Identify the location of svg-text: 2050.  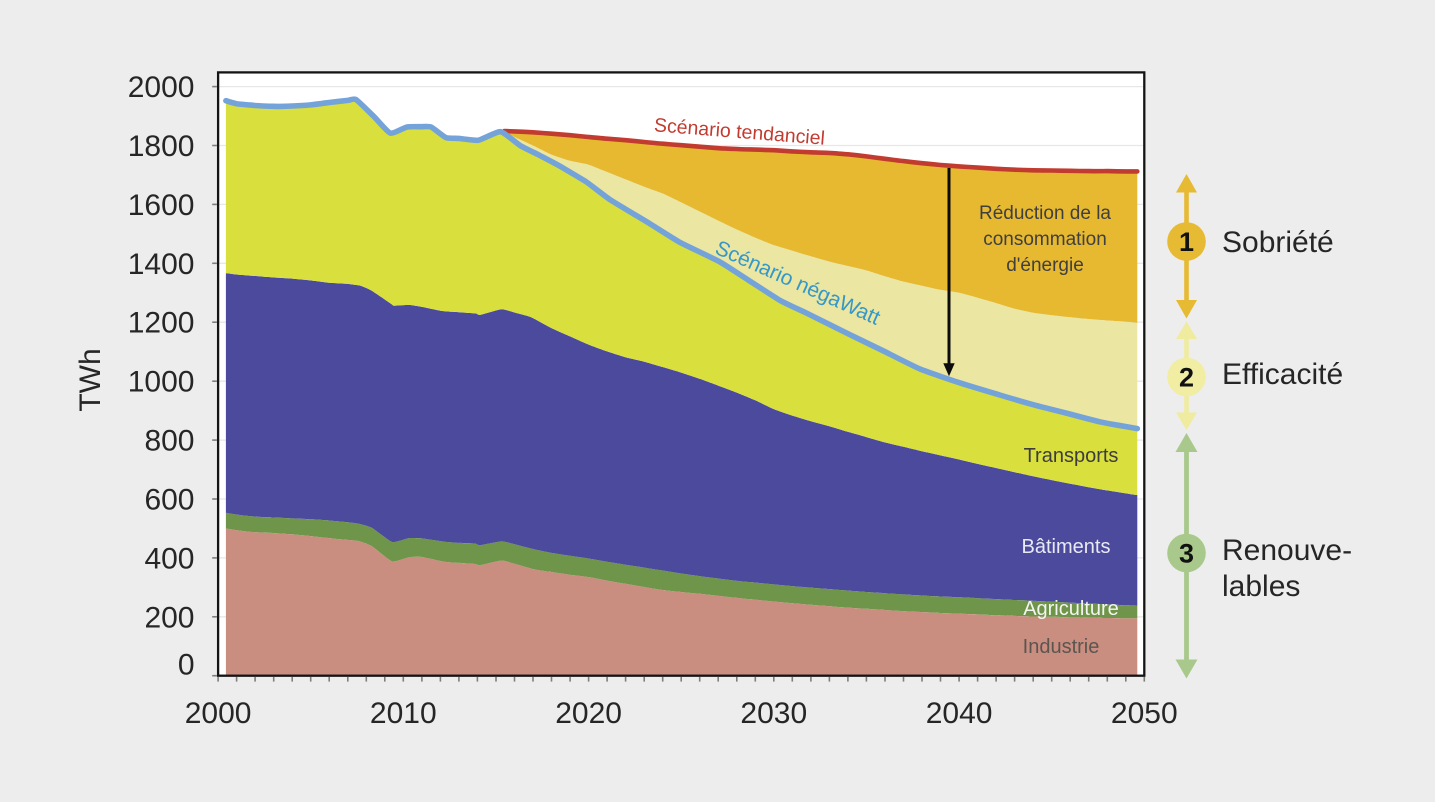
(1144, 713).